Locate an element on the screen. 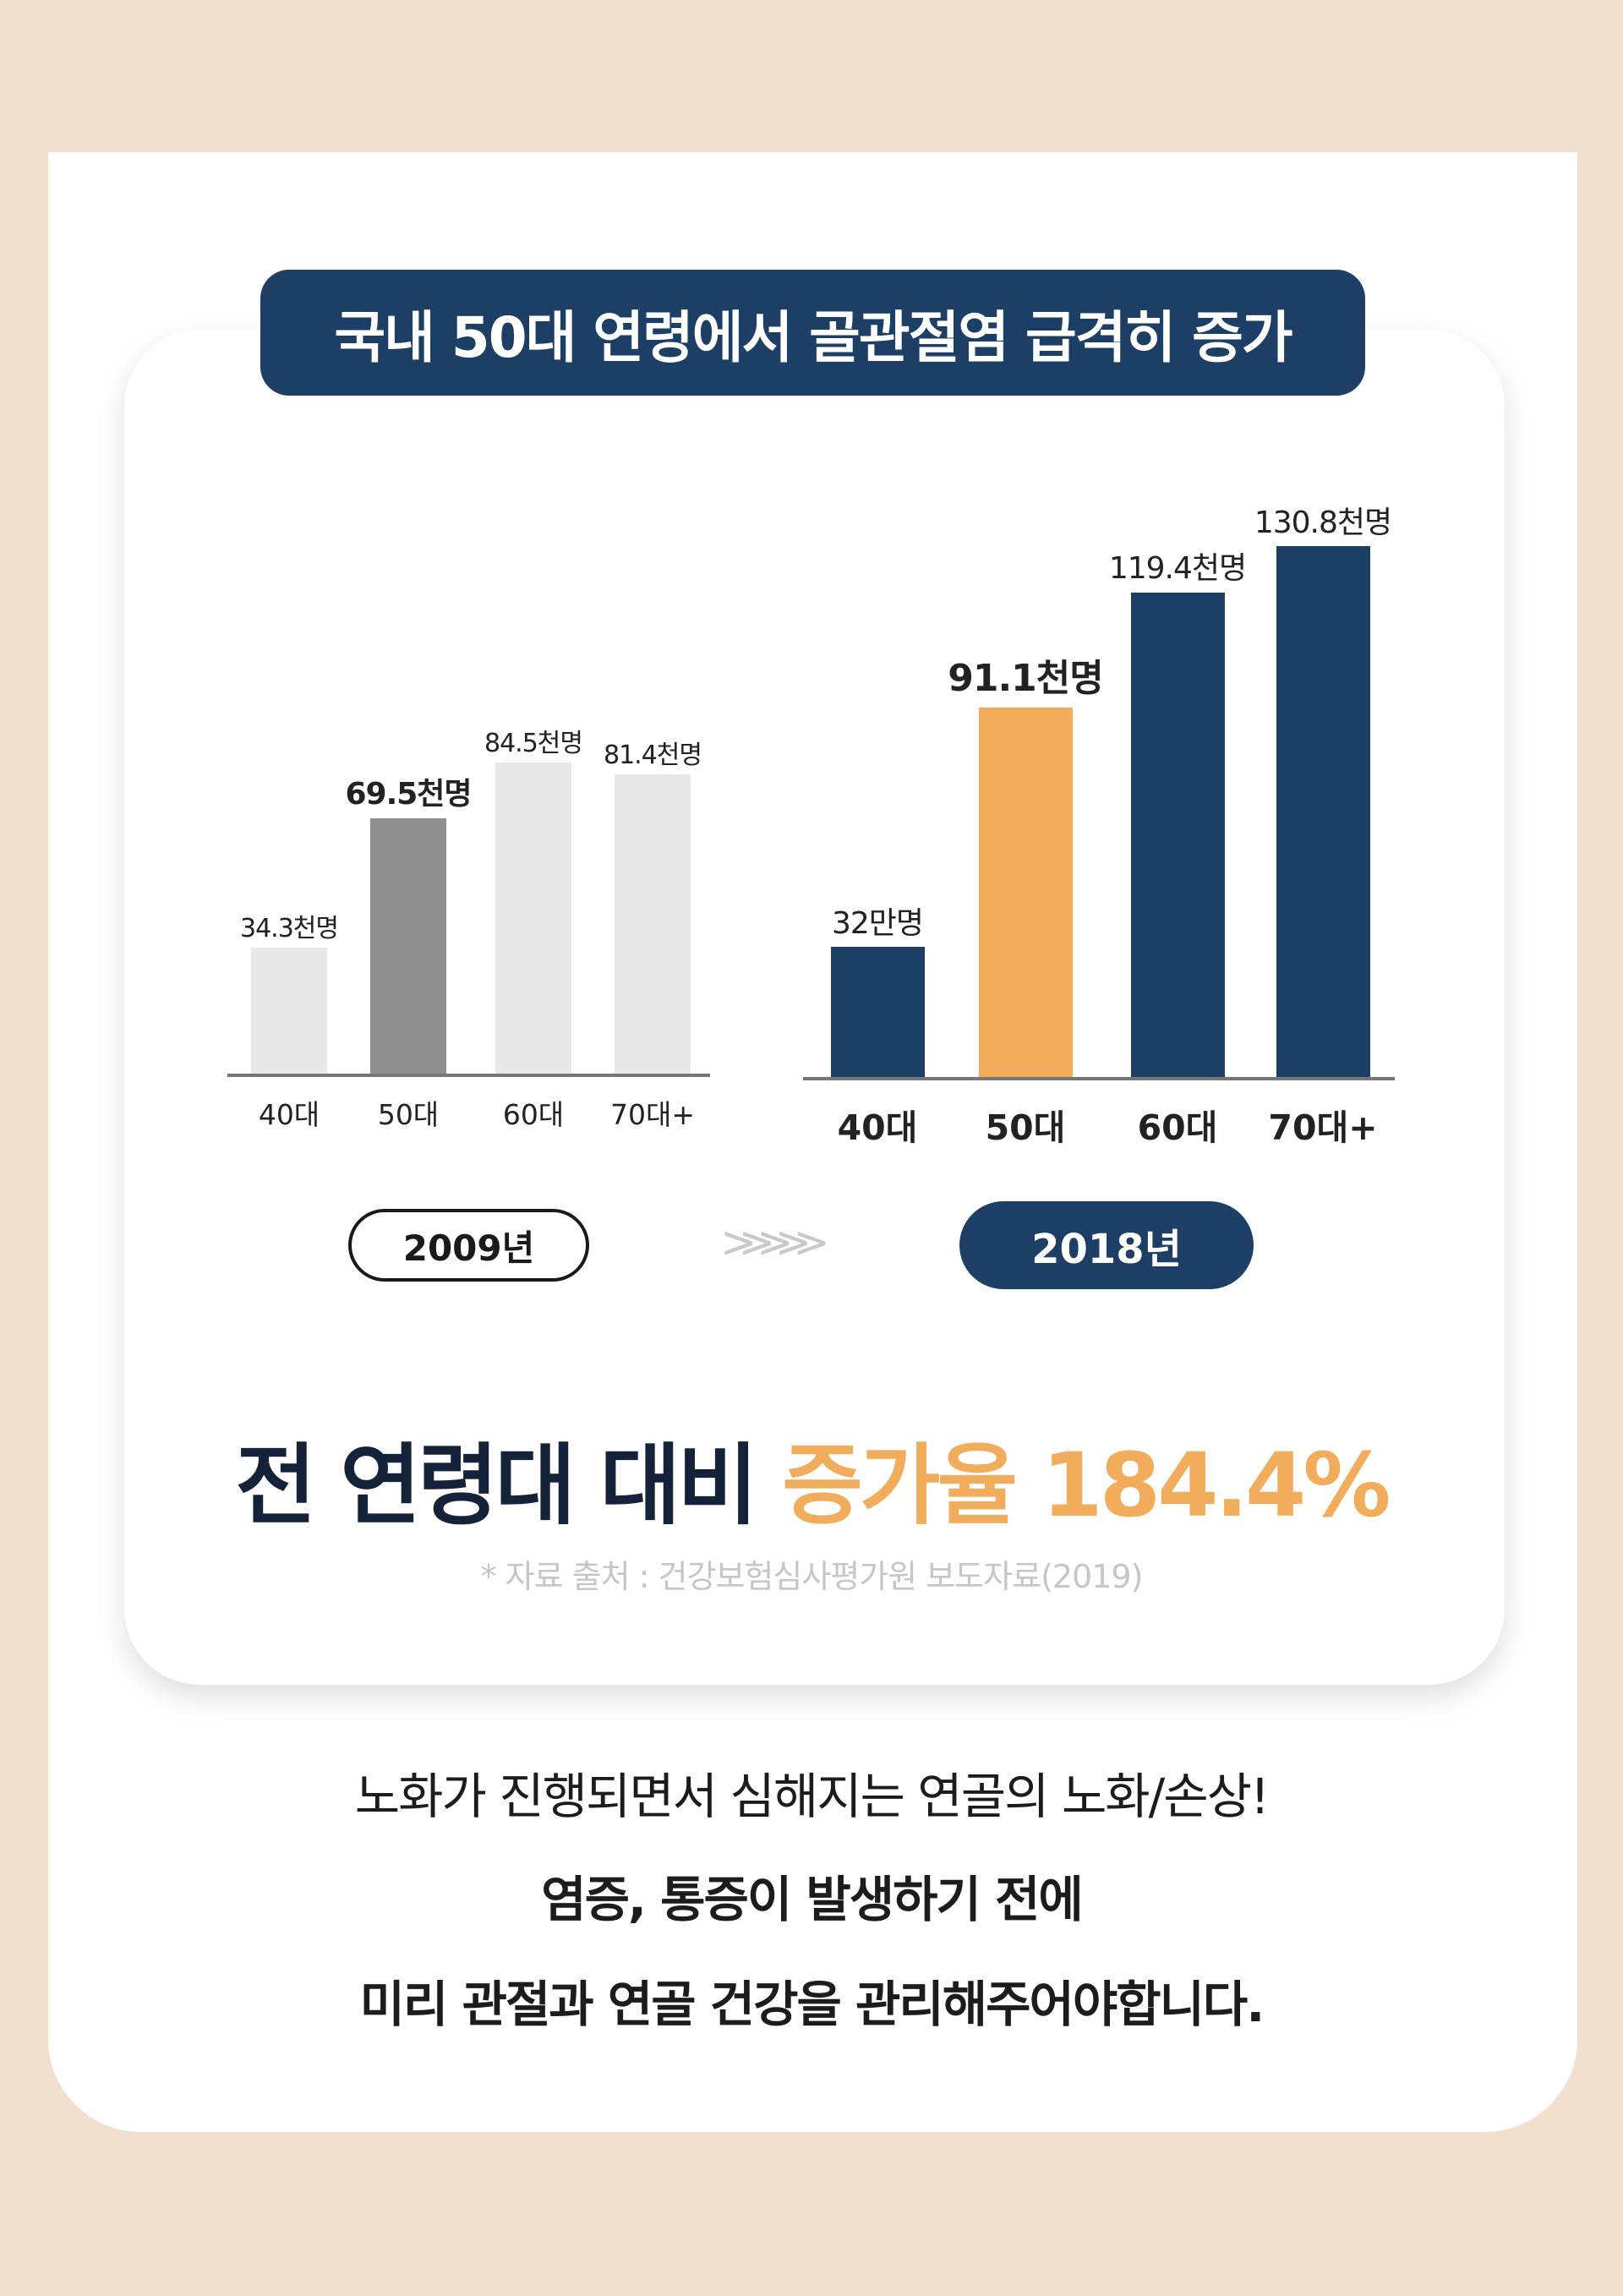 The width and height of the screenshot is (1623, 2296). value-label: 34.3천명 is located at coordinates (290, 928).